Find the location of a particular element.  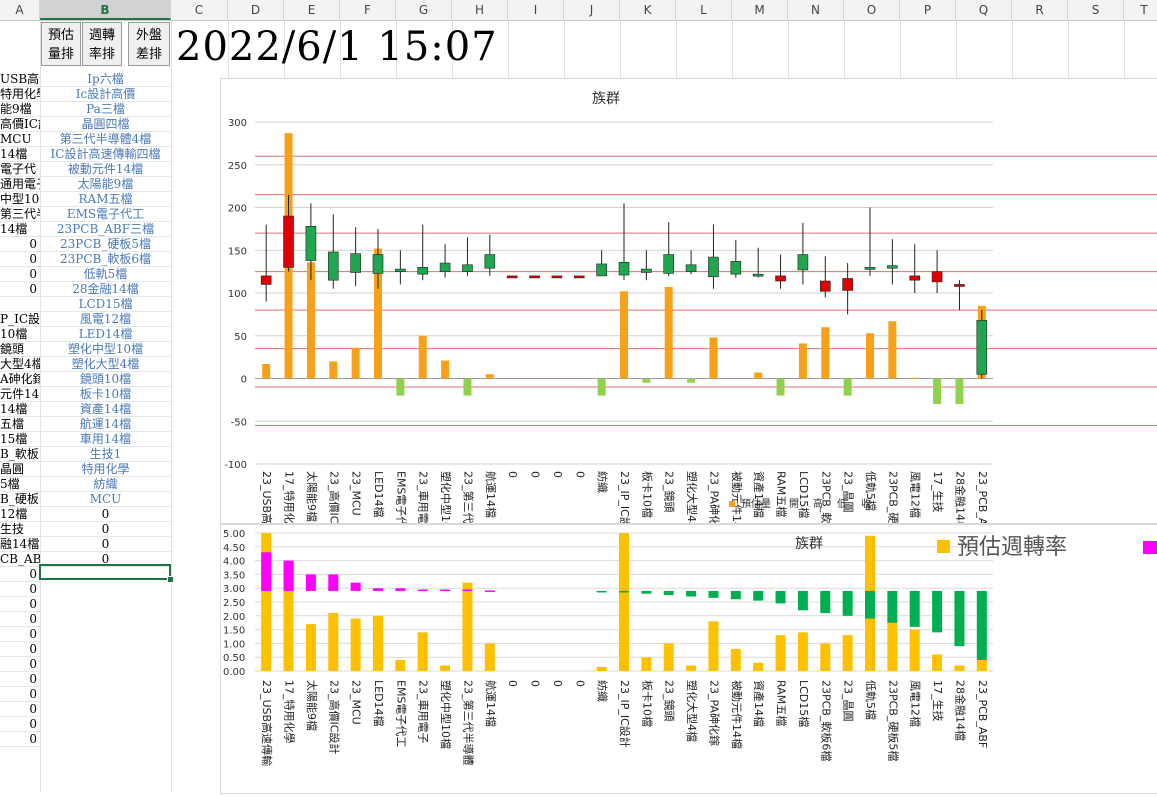

cell-b: 低軌5檔 is located at coordinates (105, 274).